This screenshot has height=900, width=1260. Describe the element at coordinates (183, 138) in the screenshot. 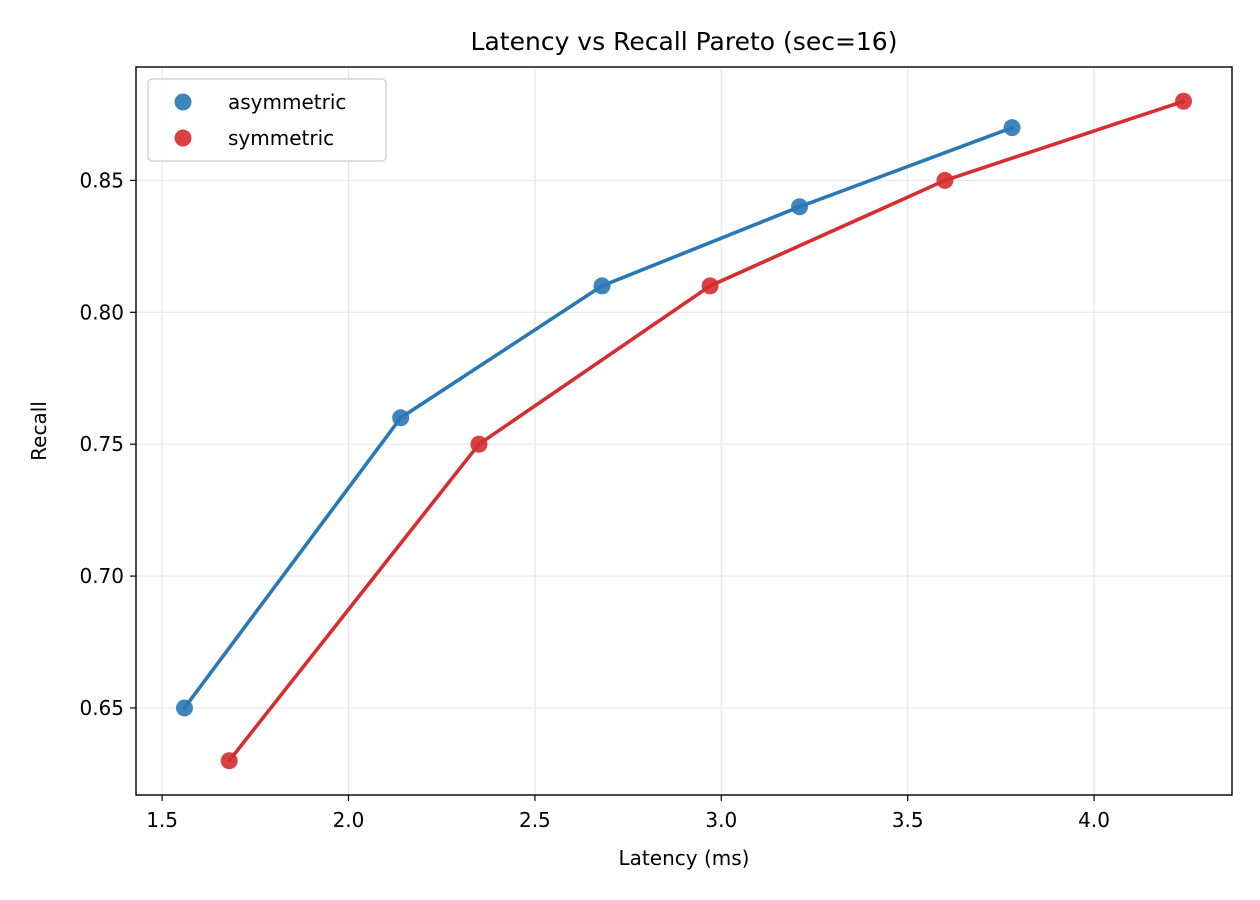

I see `legend-marker-symmetric` at that location.